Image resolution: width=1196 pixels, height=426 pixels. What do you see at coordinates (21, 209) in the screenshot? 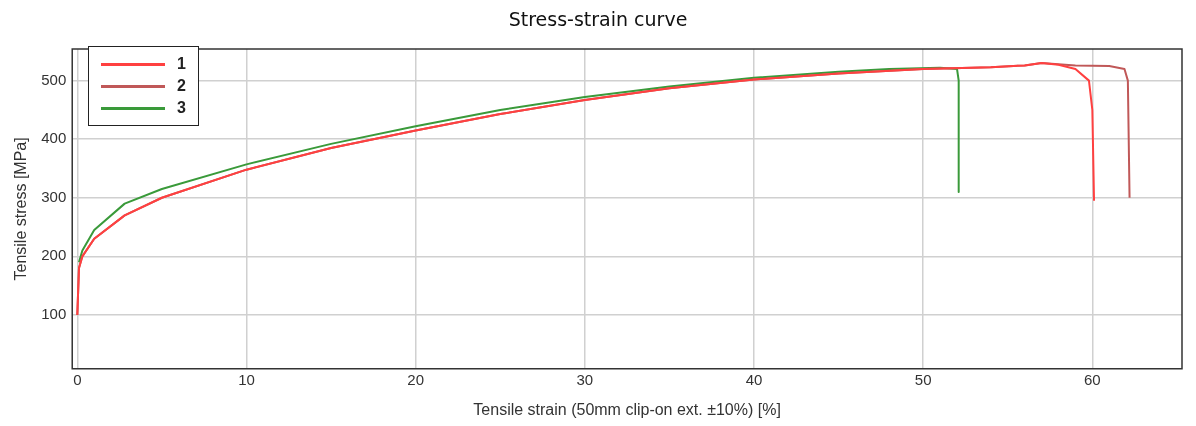
I see `y-axis-title: Tensile stress [MPa]` at bounding box center [21, 209].